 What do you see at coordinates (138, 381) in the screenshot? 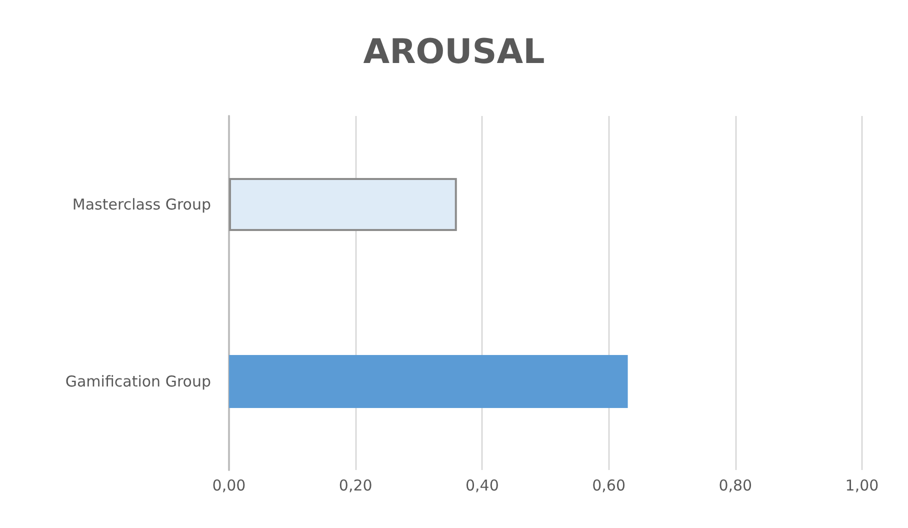
I see `y-tick-label: Gamification Group` at bounding box center [138, 381].